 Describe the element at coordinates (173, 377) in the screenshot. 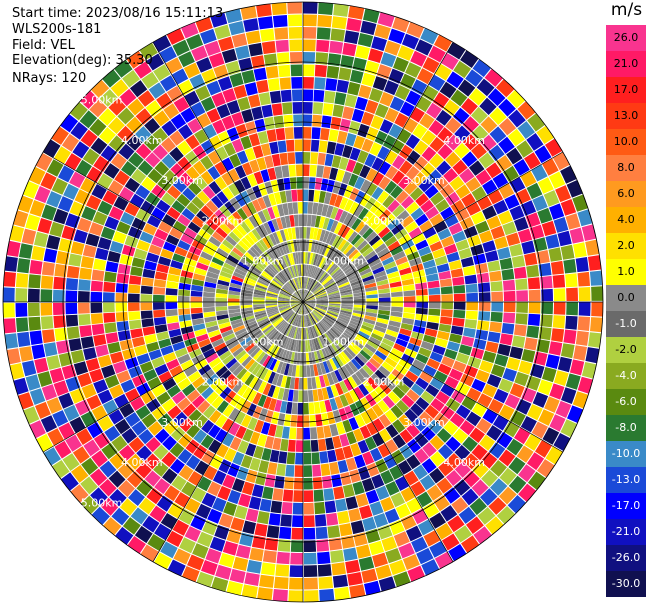

I see `azimuth-spoke` at that location.